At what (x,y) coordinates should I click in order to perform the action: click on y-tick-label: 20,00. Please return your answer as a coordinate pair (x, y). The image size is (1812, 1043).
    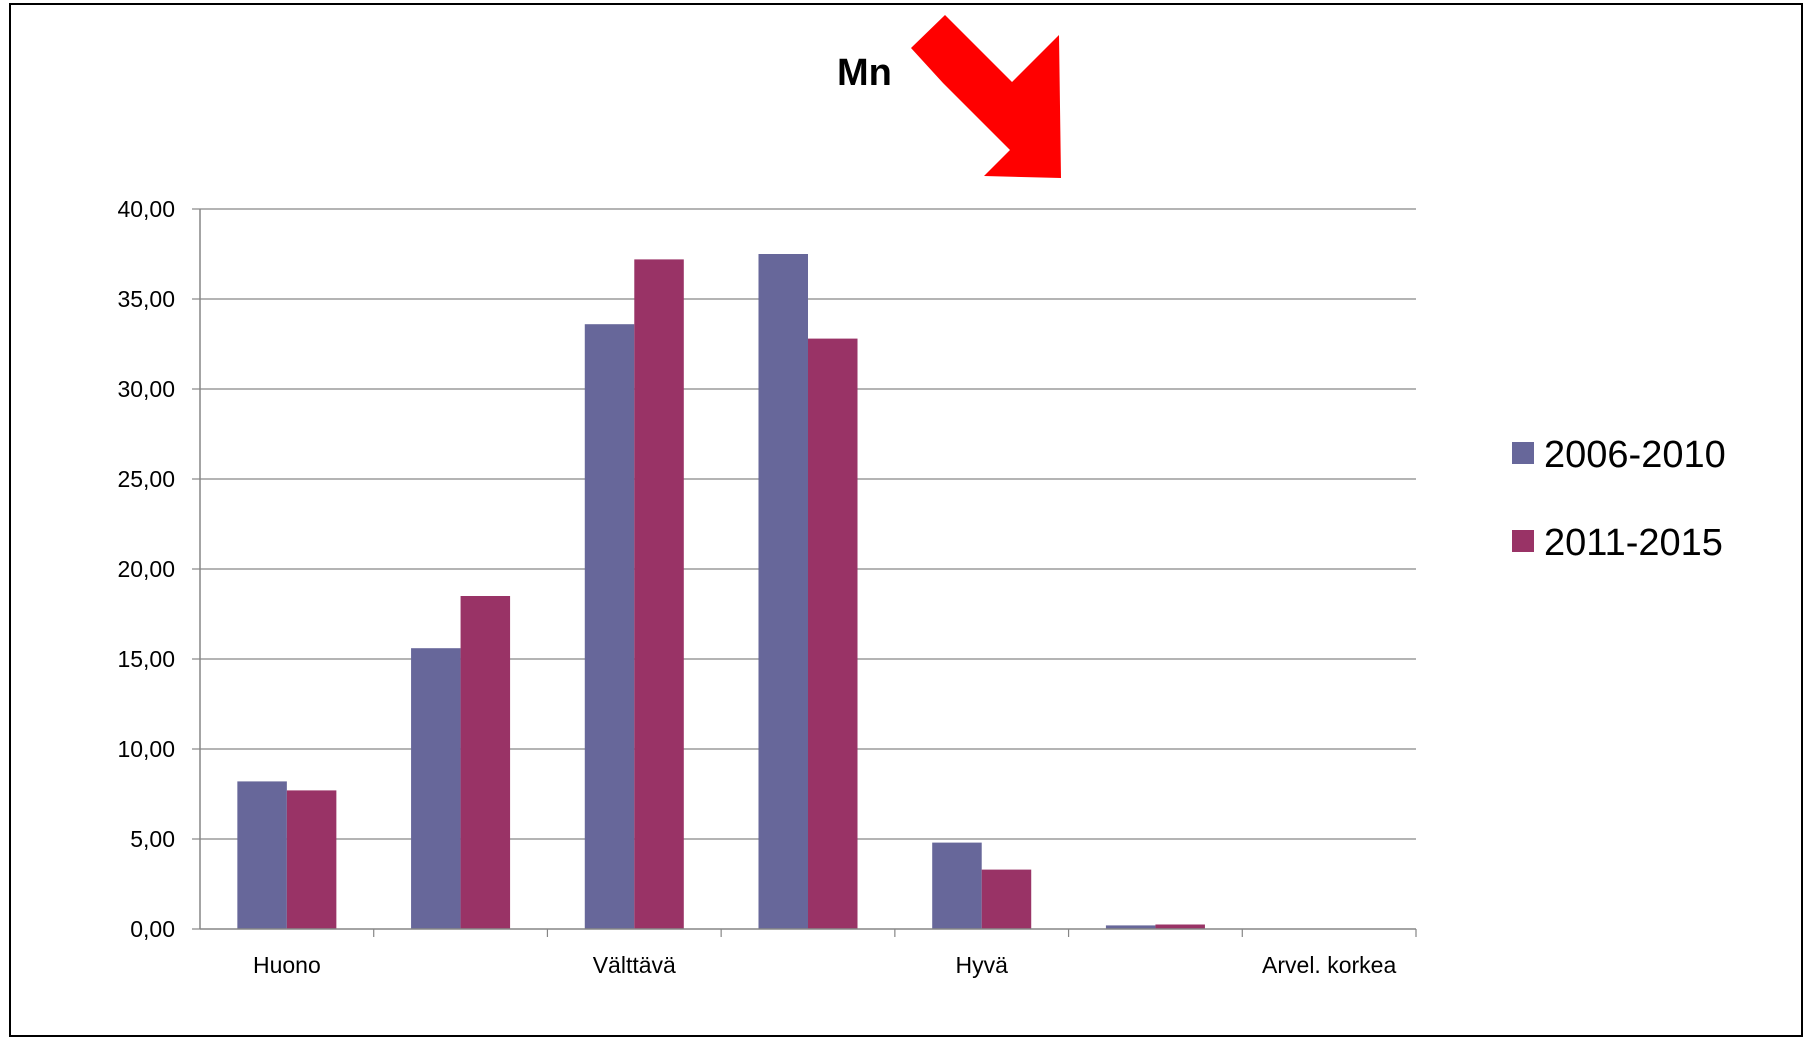
    Looking at the image, I should click on (146, 569).